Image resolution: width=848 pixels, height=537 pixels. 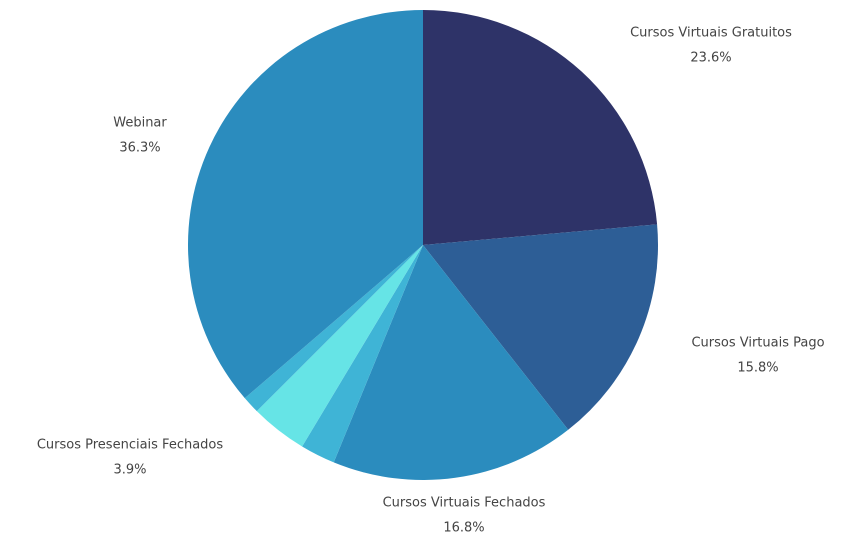 What do you see at coordinates (130, 445) in the screenshot?
I see `slice-label: Cursos Presenciais Fechados` at bounding box center [130, 445].